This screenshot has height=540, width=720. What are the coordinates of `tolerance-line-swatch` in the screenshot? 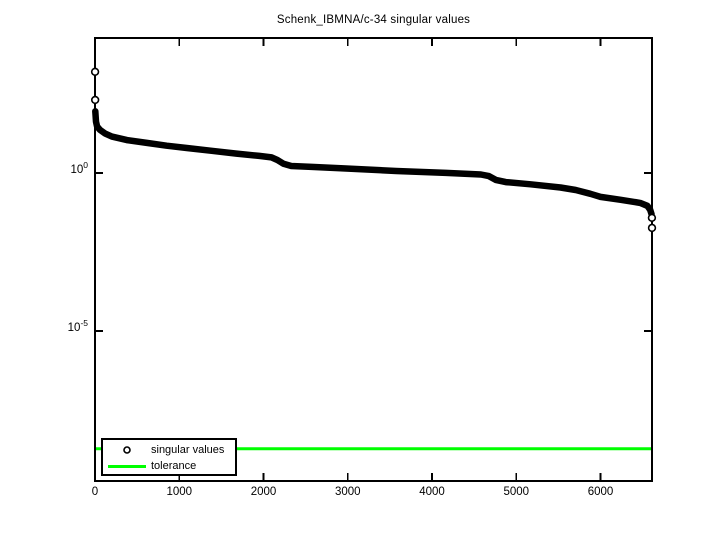 It's located at (127, 466).